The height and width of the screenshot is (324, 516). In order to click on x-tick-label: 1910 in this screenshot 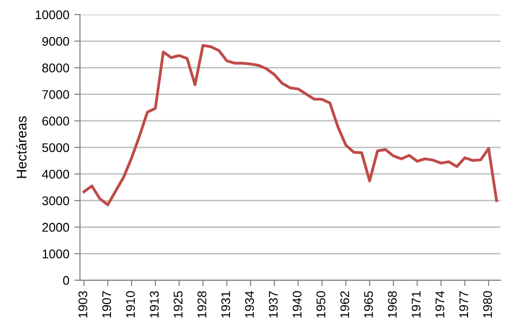, I will do `click(130, 304)`.